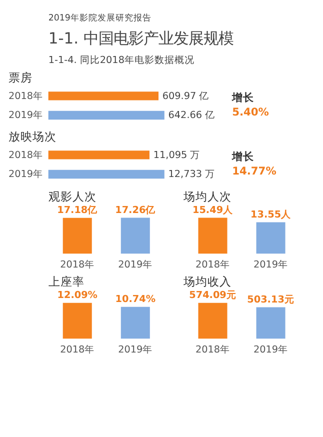 The image size is (323, 437). I want to click on chart-title: 放映场次, so click(32, 136).